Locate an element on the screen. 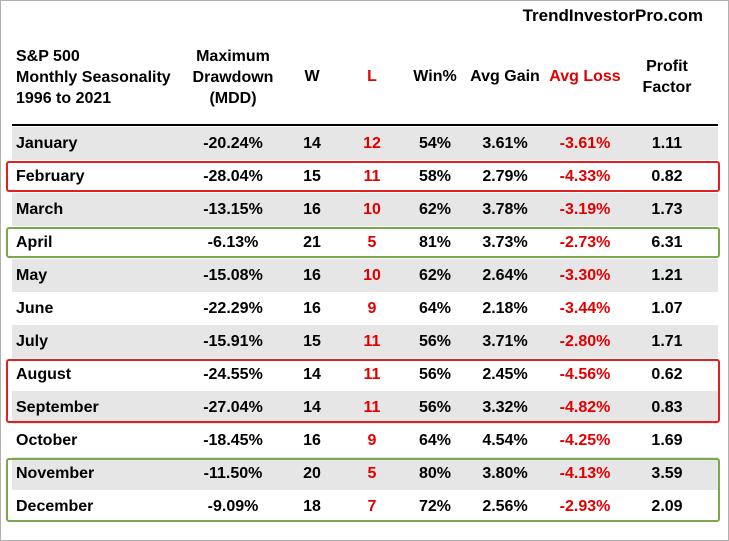  cell-pf: 1.73 is located at coordinates (667, 209).